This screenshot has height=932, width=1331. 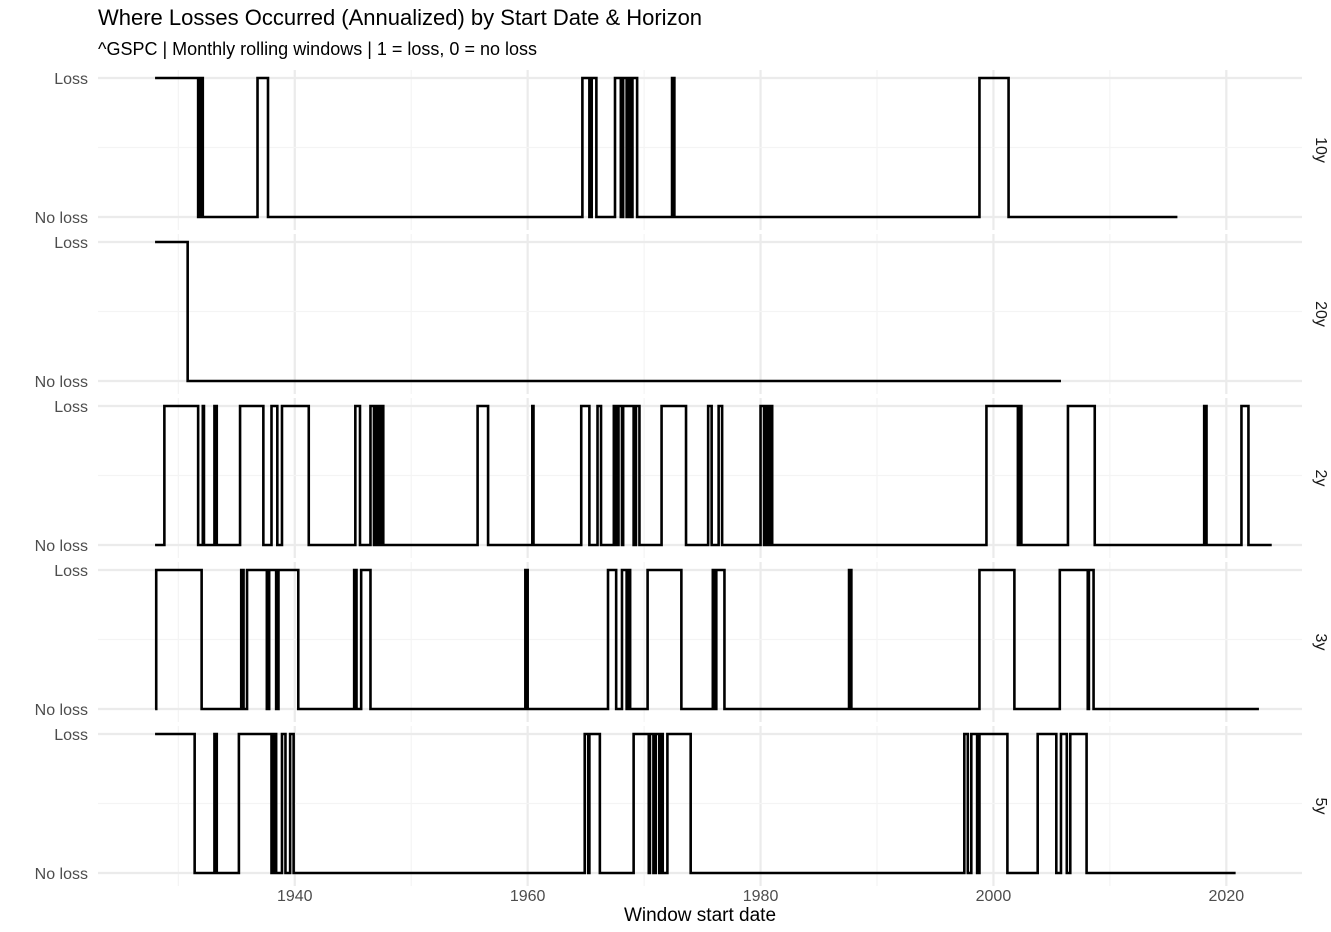 What do you see at coordinates (71, 79) in the screenshot?
I see `y-tick-label-loss-10y: Loss` at bounding box center [71, 79].